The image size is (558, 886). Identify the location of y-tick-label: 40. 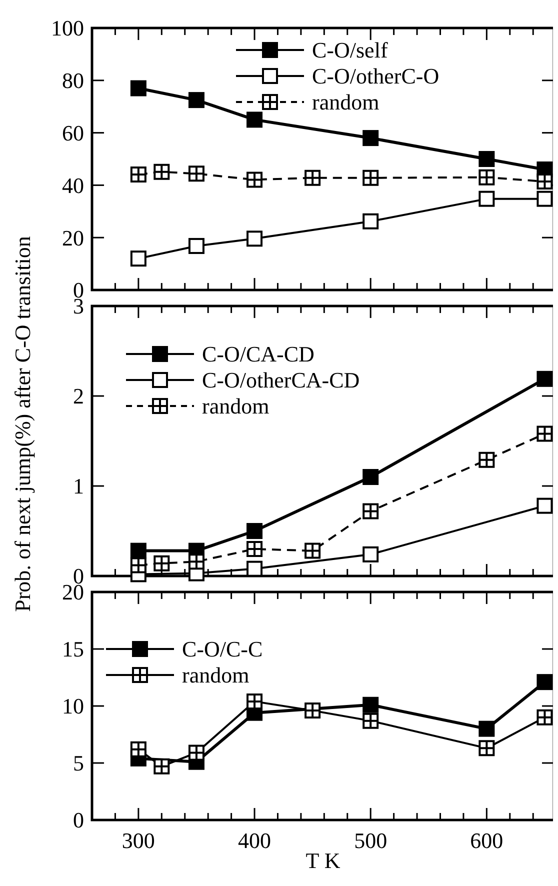
(73, 185).